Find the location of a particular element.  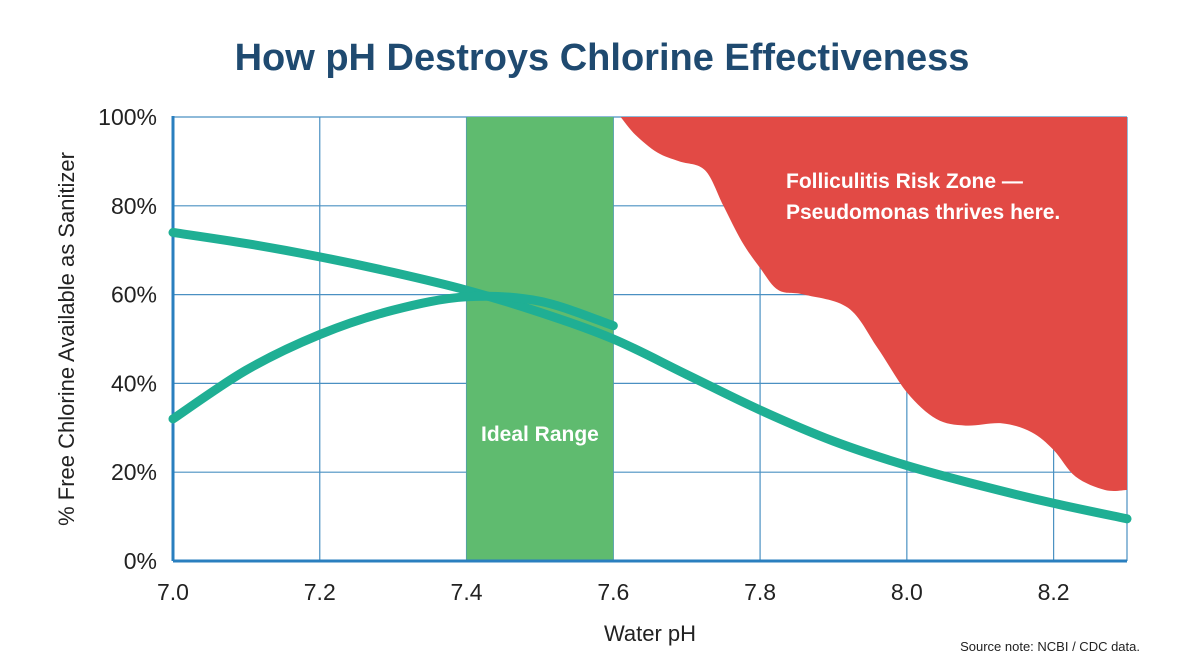

x-tick-label-3: 7.6 is located at coordinates (613, 592).